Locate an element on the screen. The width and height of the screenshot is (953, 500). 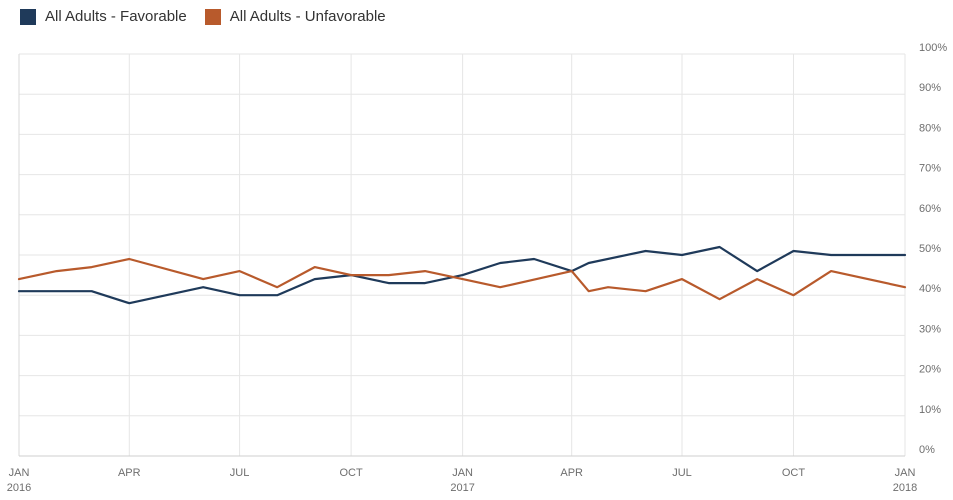
legend-label-favorable: All Adults - Favorable is located at coordinates (116, 16).